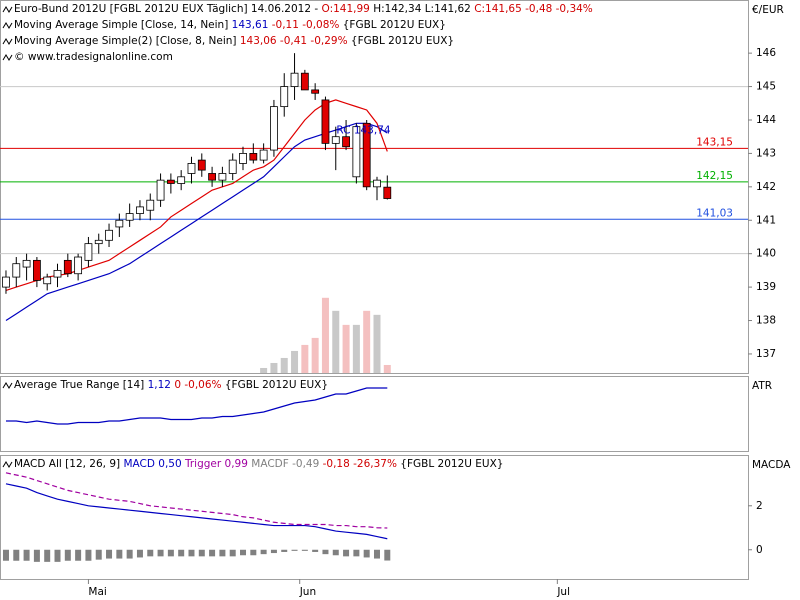 This screenshot has height=600, width=800. What do you see at coordinates (305, 25) in the screenshot?
I see `legend-text: -0,11 -0,08%` at bounding box center [305, 25].